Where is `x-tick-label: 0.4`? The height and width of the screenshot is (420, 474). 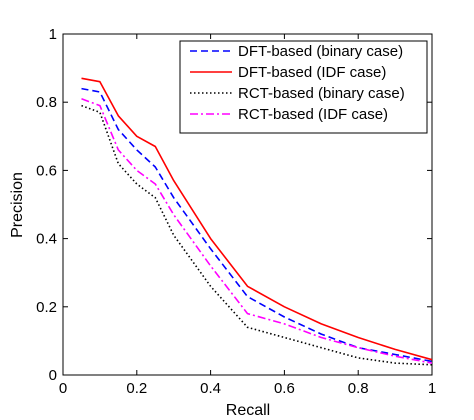
x-tick-label: 0.4 is located at coordinates (210, 388).